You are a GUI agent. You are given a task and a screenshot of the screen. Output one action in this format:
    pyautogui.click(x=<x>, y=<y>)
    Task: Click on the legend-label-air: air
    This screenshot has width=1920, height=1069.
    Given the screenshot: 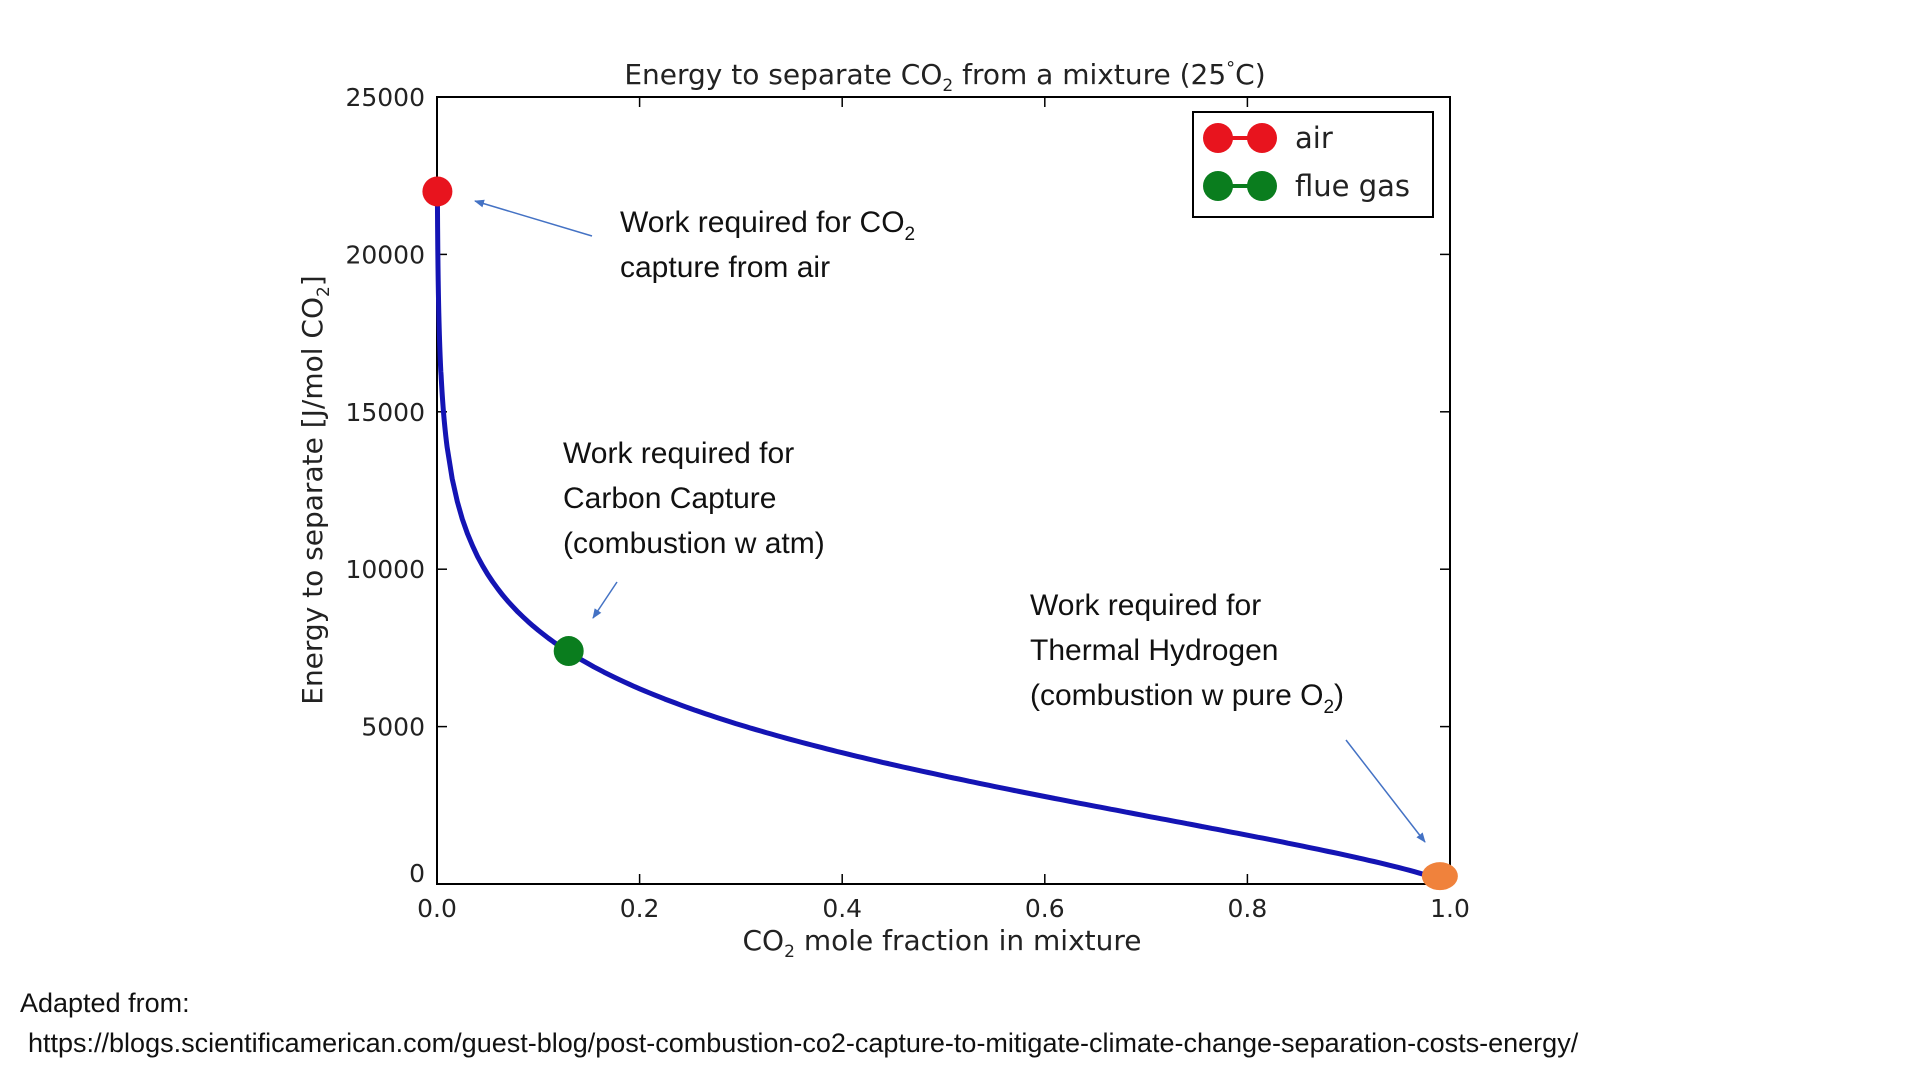 What is the action you would take?
    pyautogui.click(x=1314, y=138)
    